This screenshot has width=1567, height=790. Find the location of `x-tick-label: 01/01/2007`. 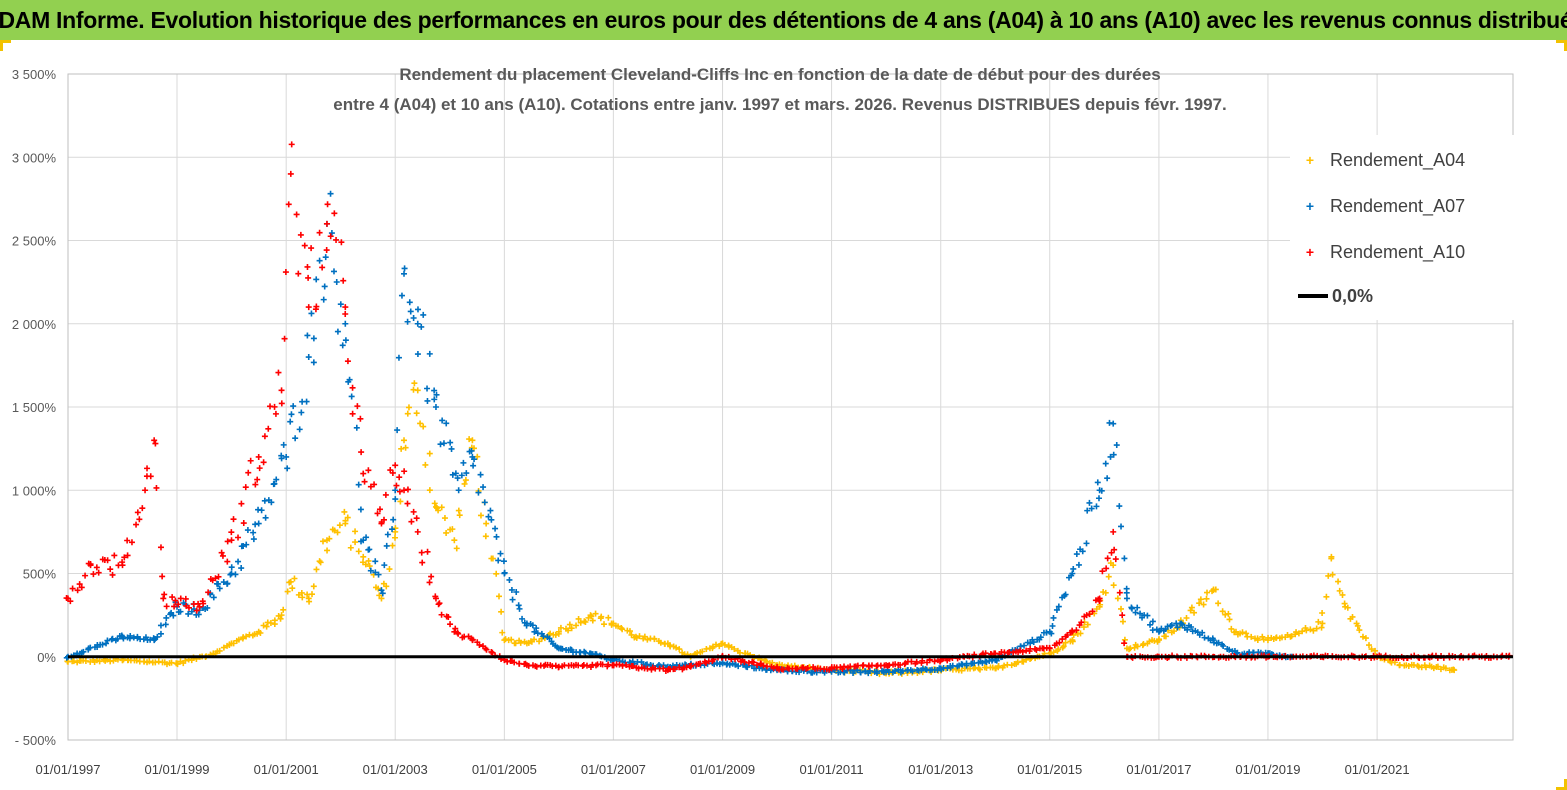

x-tick-label: 01/01/2007 is located at coordinates (613, 769).